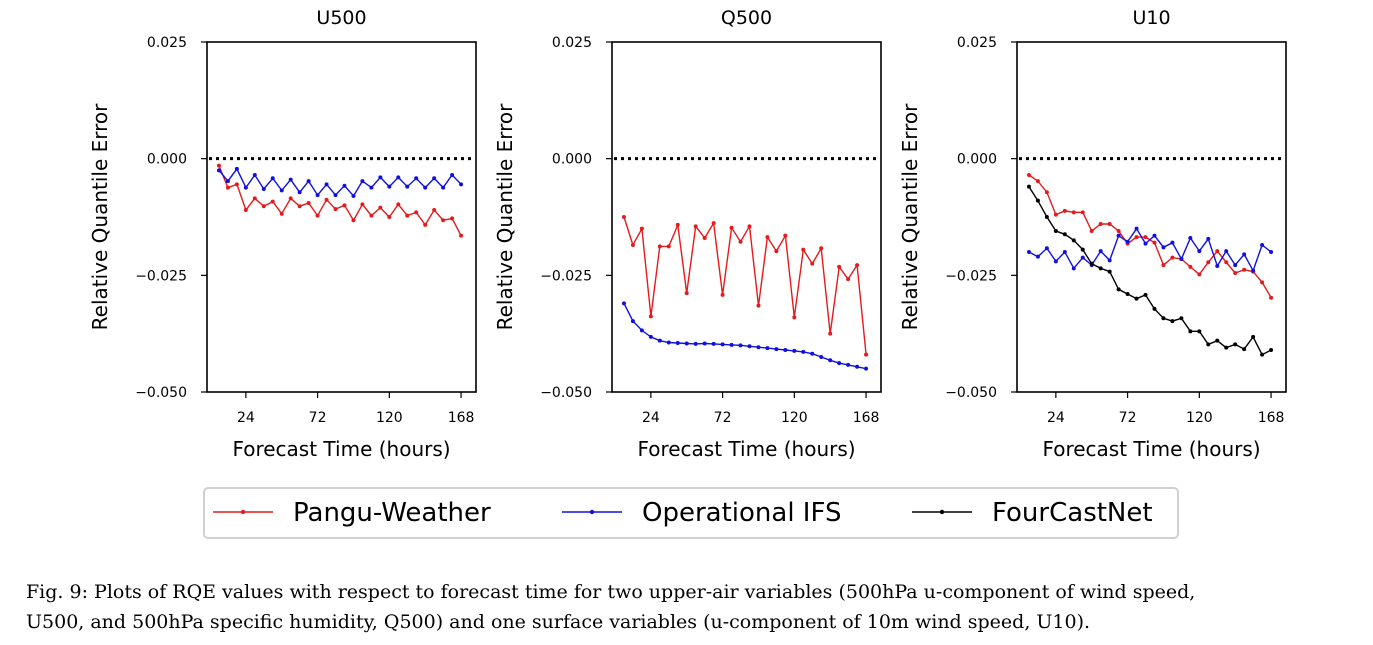 Image resolution: width=1373 pixels, height=645 pixels. What do you see at coordinates (723, 418) in the screenshot?
I see `x-tick-label: 72` at bounding box center [723, 418].